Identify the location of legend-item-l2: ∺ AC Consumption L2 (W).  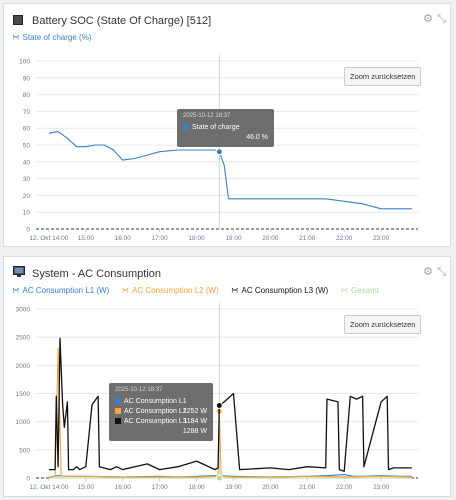
(169, 290).